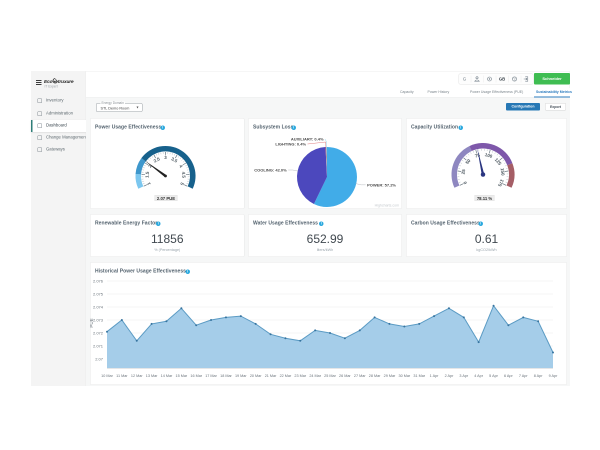  Describe the element at coordinates (360, 376) in the screenshot. I see `svg-text: 27 Mar` at that location.